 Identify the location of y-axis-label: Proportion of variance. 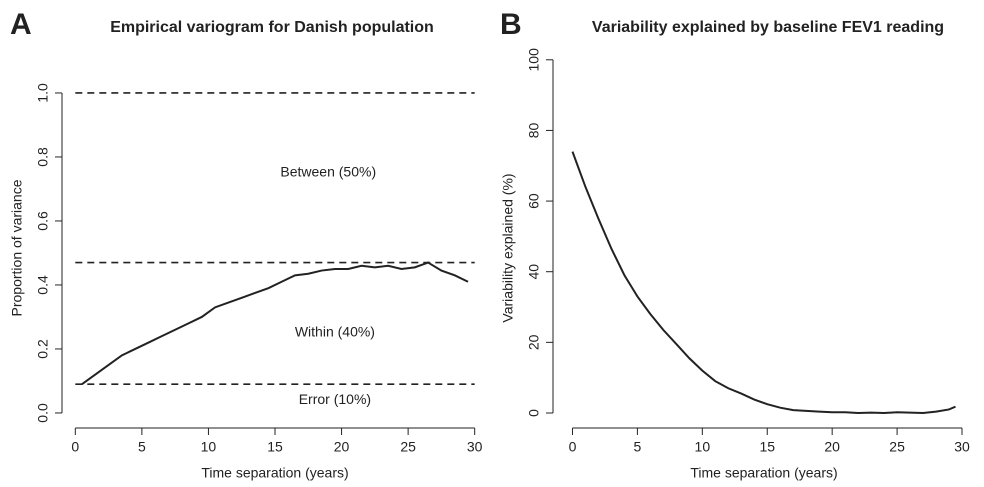
(17, 247).